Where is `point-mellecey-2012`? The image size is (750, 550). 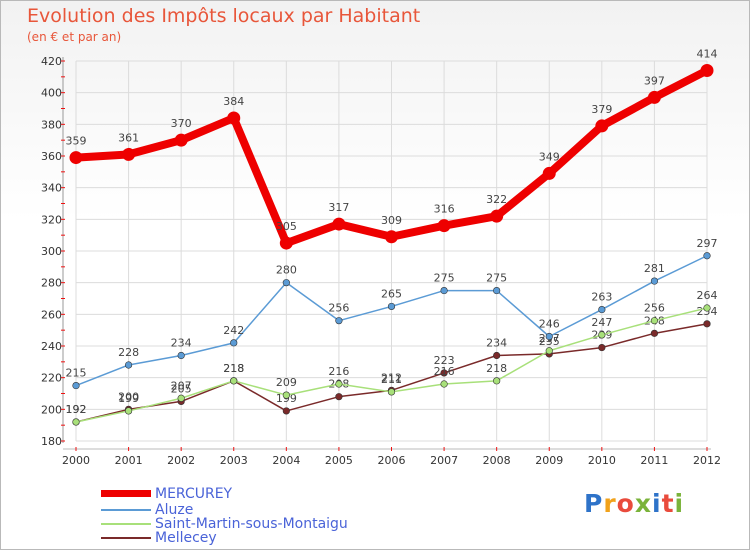 point-mellecey-2012 is located at coordinates (707, 324).